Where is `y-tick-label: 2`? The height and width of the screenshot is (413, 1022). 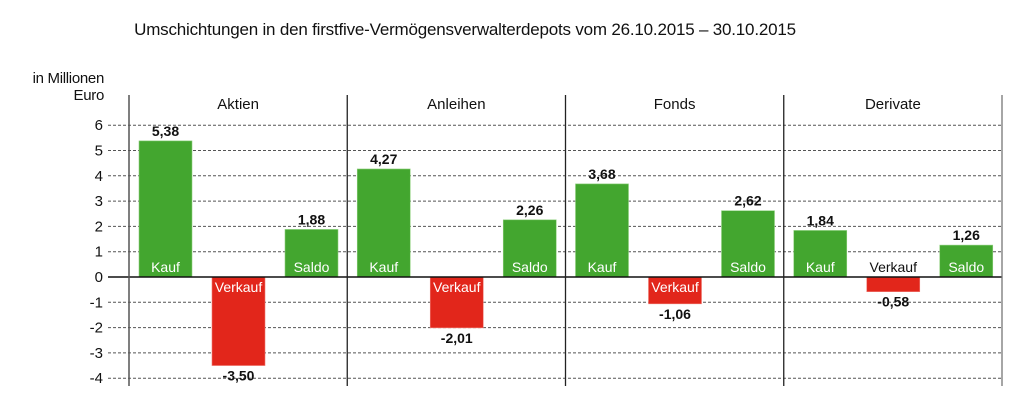
y-tick-label: 2 is located at coordinates (99, 226).